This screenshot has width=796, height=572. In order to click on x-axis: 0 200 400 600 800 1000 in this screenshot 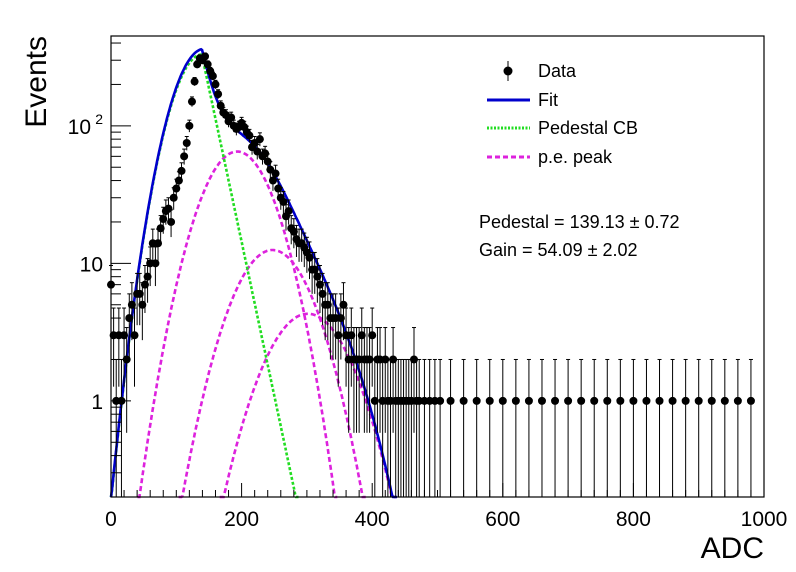, I will do `click(446, 507)`.